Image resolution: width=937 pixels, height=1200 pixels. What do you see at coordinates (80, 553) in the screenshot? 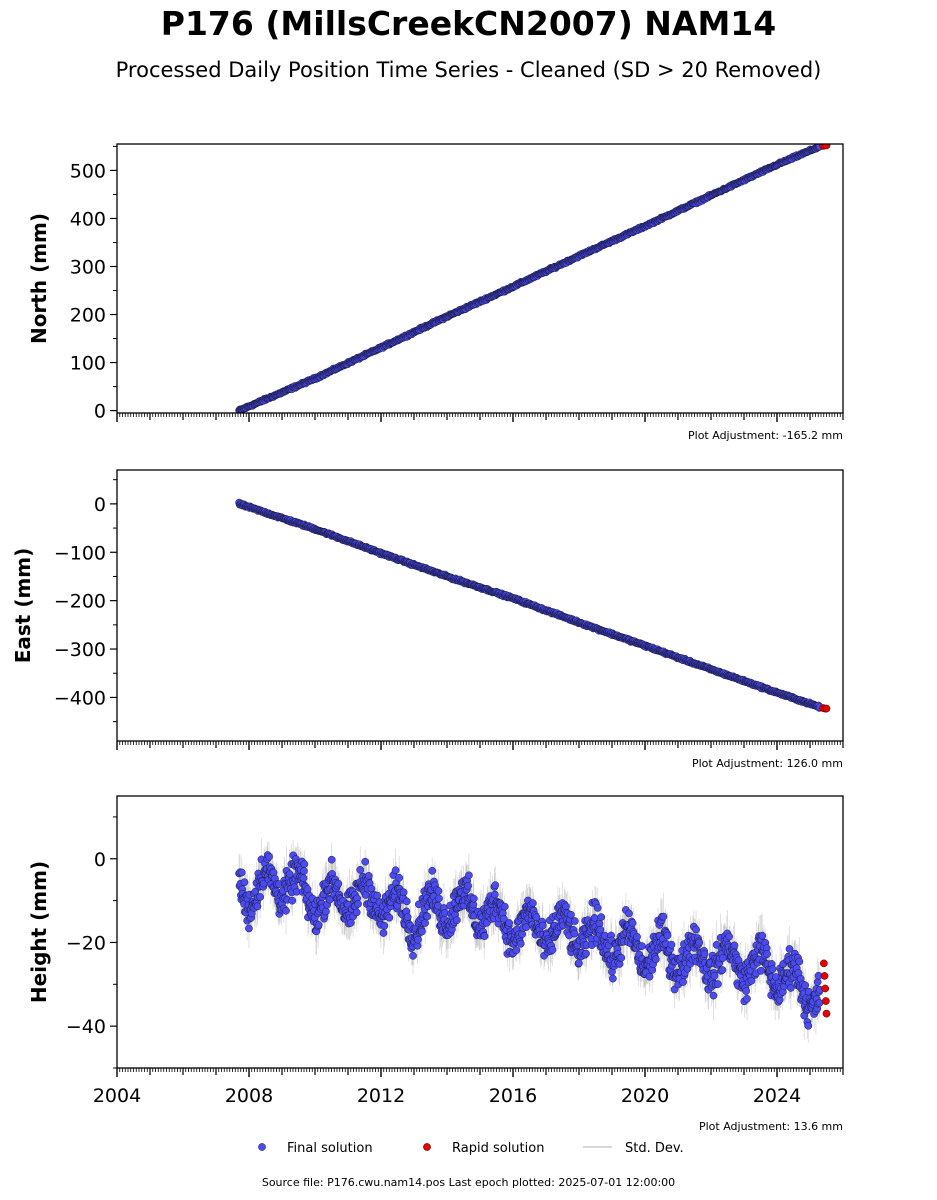
I see `y-tick-label: −100` at bounding box center [80, 553].